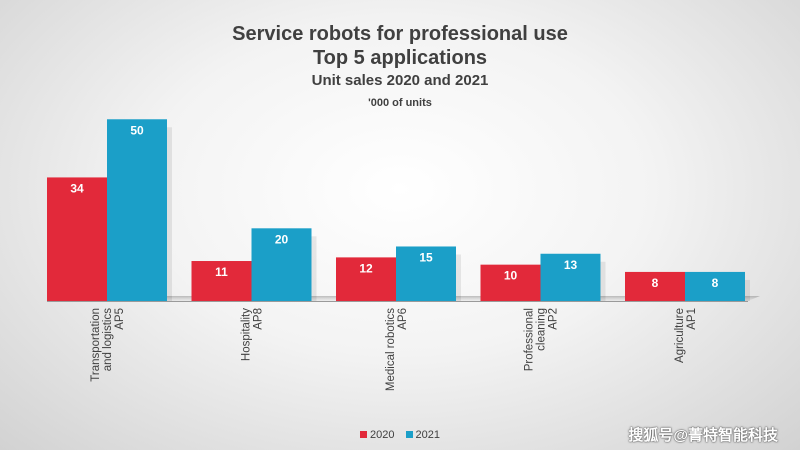 This screenshot has height=450, width=800. I want to click on chart-subtitle: Top 5 applications, so click(400, 58).